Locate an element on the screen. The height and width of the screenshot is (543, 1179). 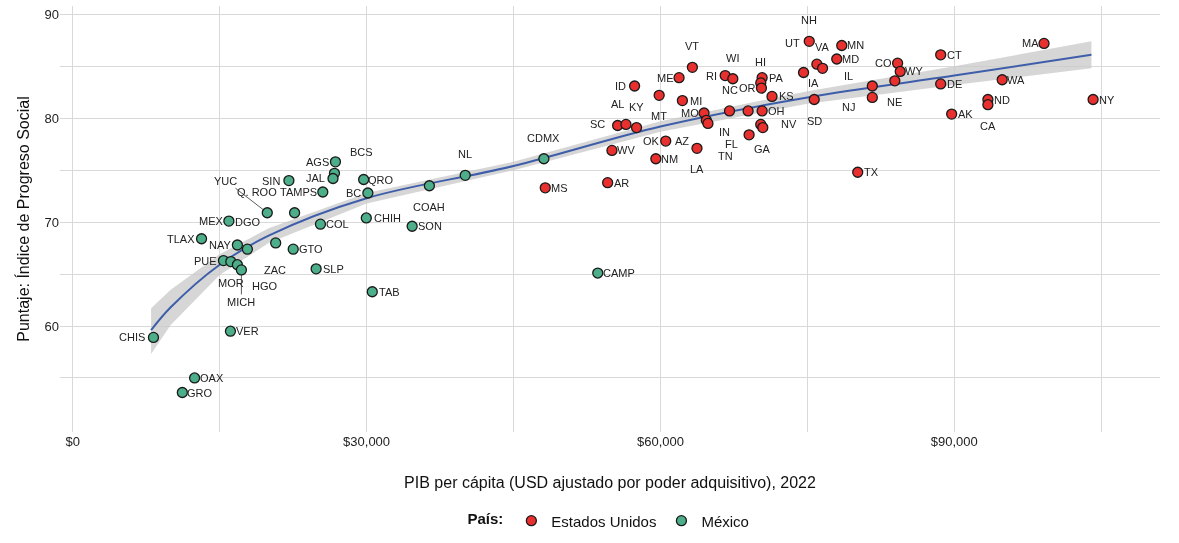
annotation: IA is located at coordinates (814, 83).